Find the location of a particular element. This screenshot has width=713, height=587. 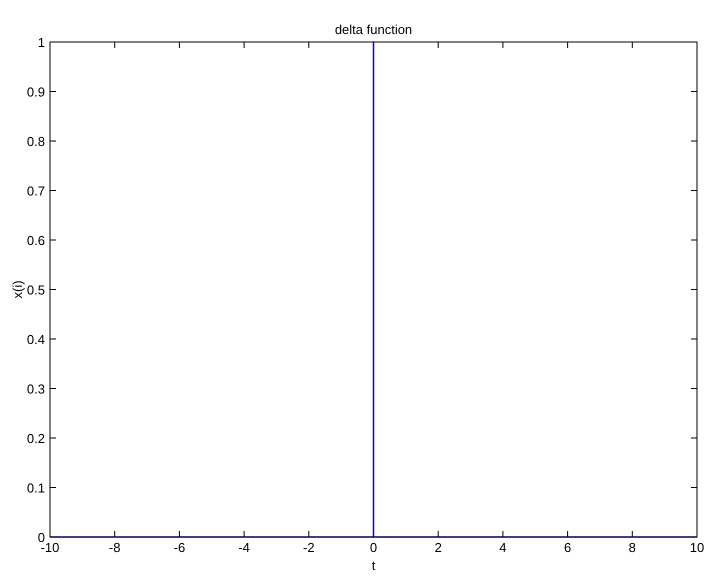

x-tick-label: -2 is located at coordinates (309, 547).